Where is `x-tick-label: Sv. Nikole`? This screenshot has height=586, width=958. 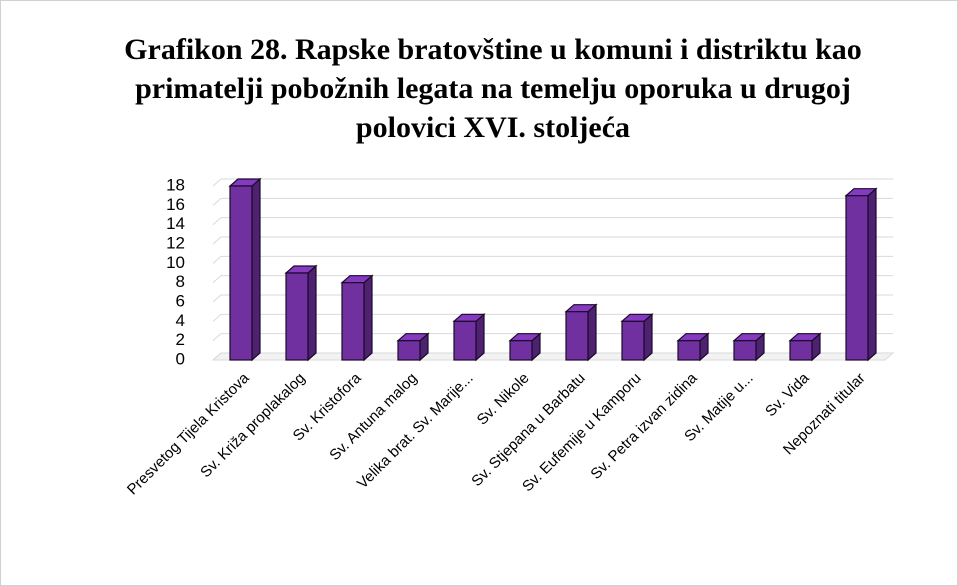
x-tick-label: Sv. Nikole is located at coordinates (503, 399).